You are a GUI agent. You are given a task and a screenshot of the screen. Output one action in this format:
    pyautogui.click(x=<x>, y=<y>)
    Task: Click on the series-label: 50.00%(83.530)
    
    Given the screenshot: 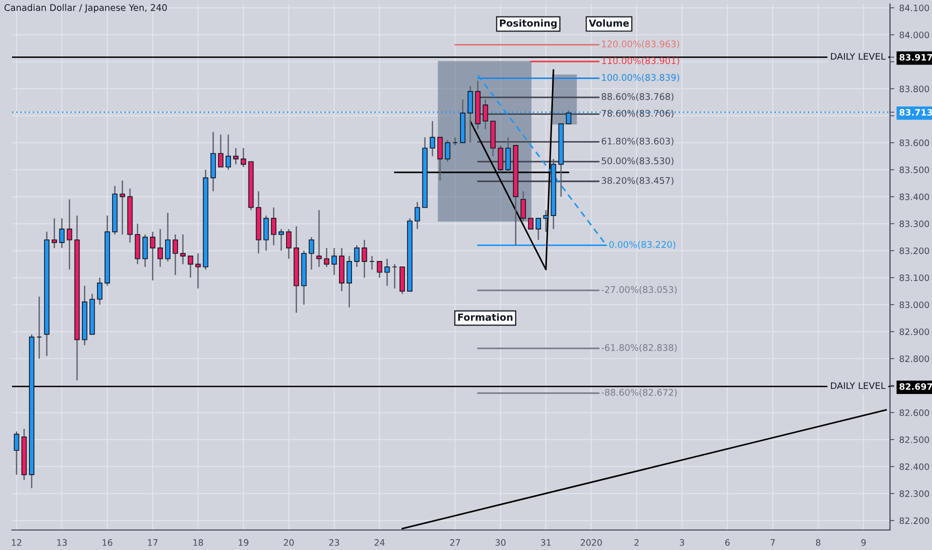 What is the action you would take?
    pyautogui.click(x=638, y=161)
    